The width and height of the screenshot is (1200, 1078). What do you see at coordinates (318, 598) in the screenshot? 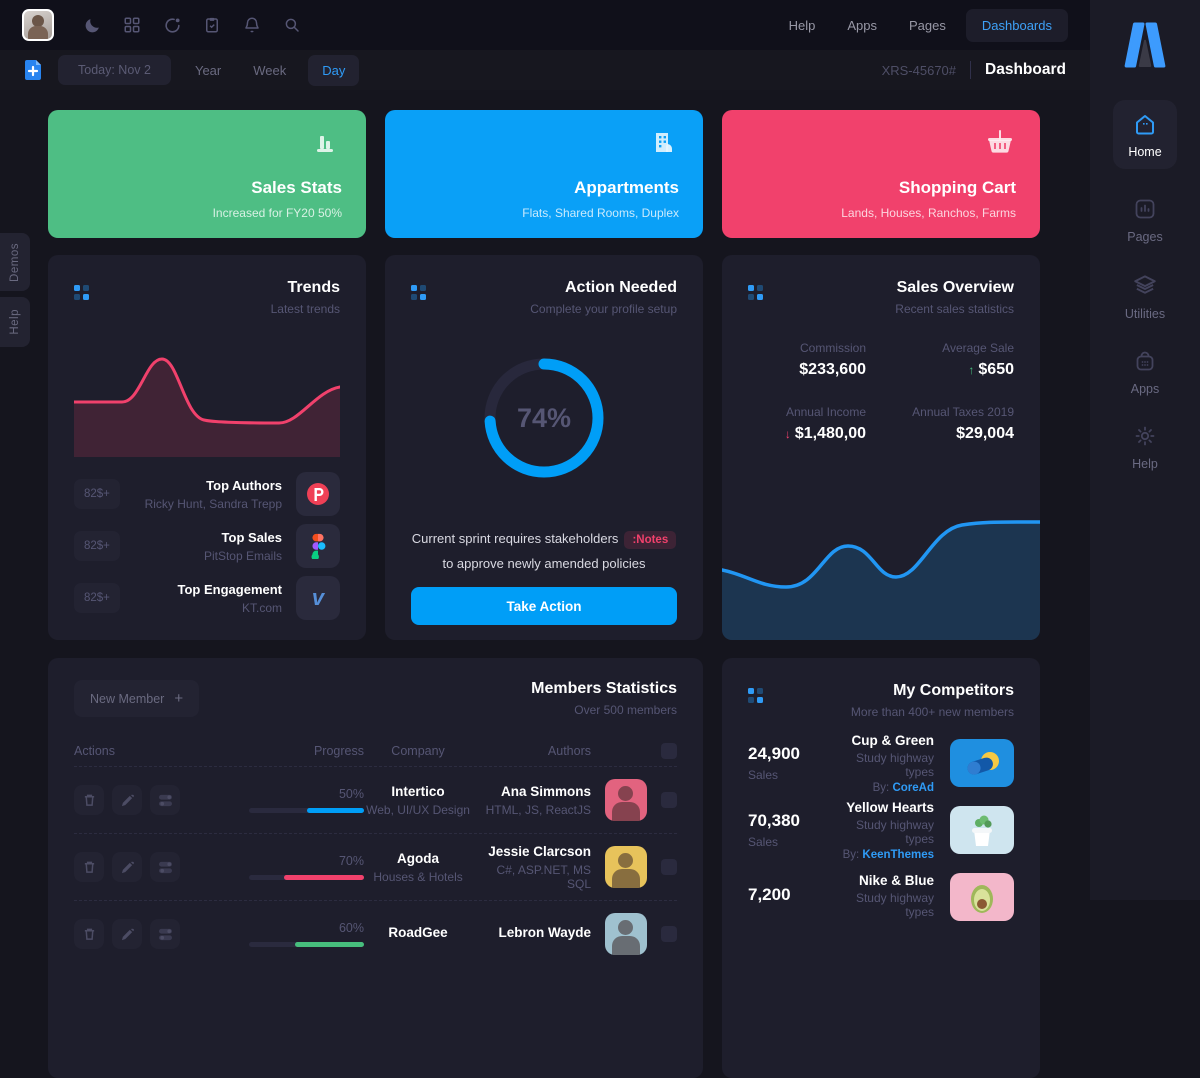
I see `vimeo-icon: v` at bounding box center [318, 598].